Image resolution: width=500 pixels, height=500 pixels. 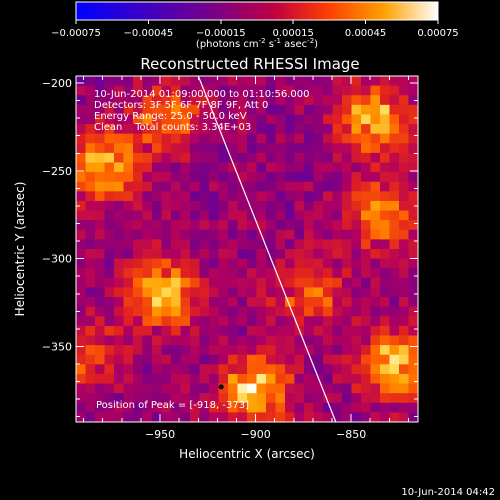 What do you see at coordinates (181, 105) in the screenshot?
I see `info-detectors: Detectors: 3F 5F 6F 7F 8F 9F, Att 0` at bounding box center [181, 105].